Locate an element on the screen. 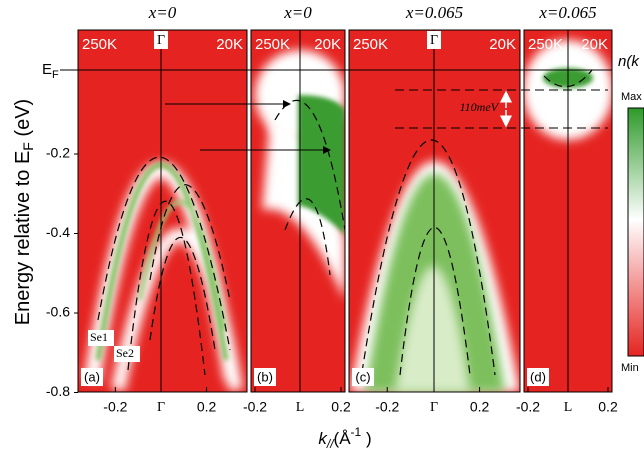 Image resolution: width=644 pixels, height=460 pixels. annotation: Se2 is located at coordinates (125, 353).